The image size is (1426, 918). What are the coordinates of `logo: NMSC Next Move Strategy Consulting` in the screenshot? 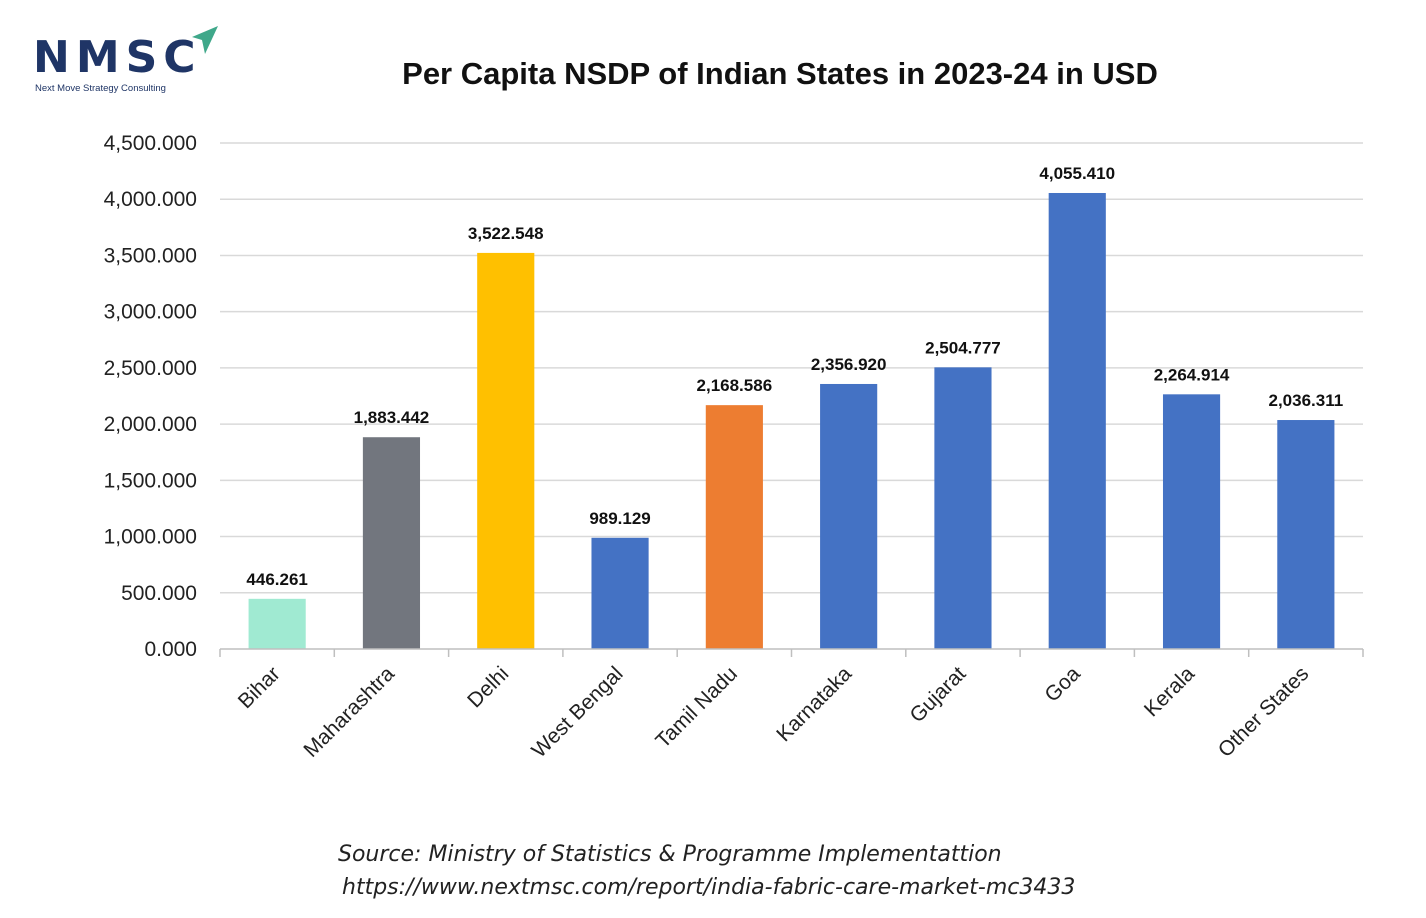 It's located at (130, 62).